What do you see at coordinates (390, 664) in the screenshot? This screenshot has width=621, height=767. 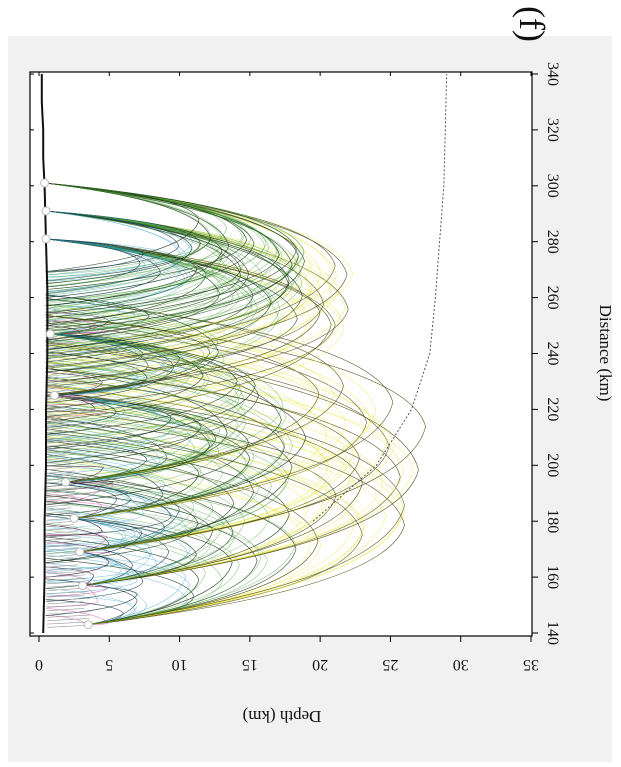 I see `depth-tick-label: 25` at bounding box center [390, 664].